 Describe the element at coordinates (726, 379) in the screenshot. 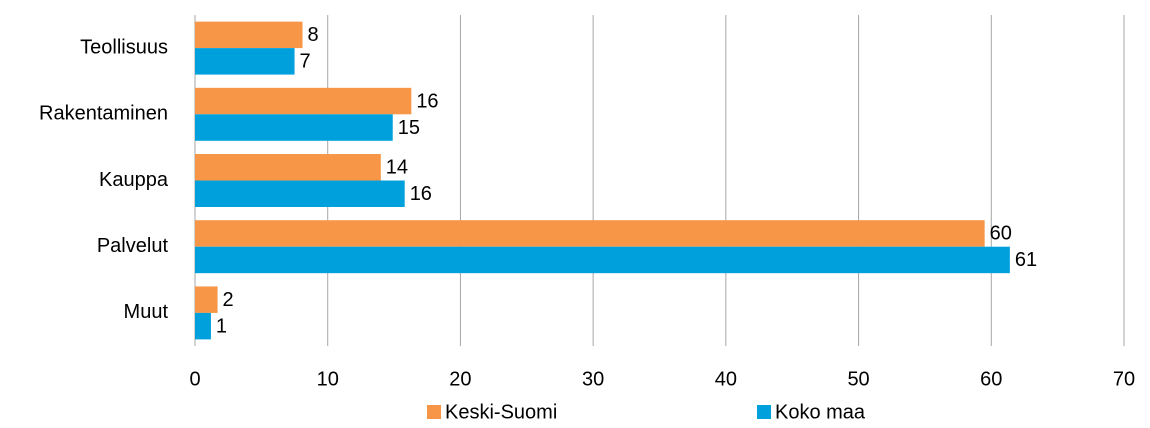

I see `x-tick-label: 40` at that location.